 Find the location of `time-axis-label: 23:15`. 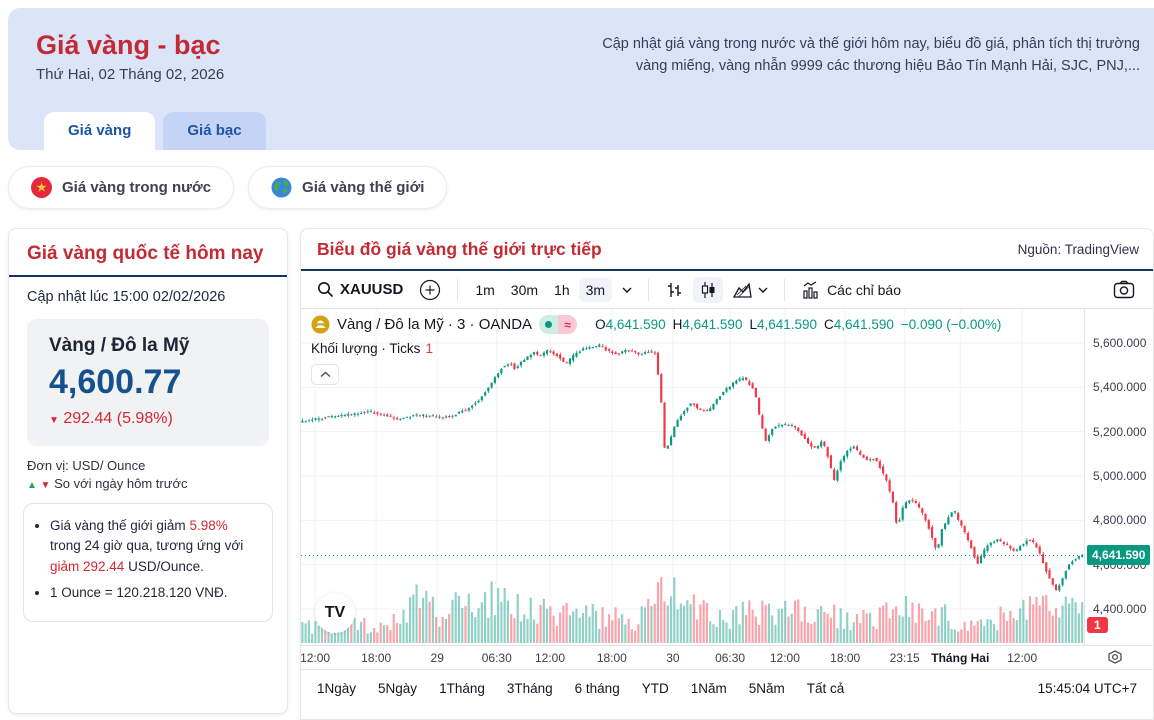

time-axis-label: 23:15 is located at coordinates (904, 658).